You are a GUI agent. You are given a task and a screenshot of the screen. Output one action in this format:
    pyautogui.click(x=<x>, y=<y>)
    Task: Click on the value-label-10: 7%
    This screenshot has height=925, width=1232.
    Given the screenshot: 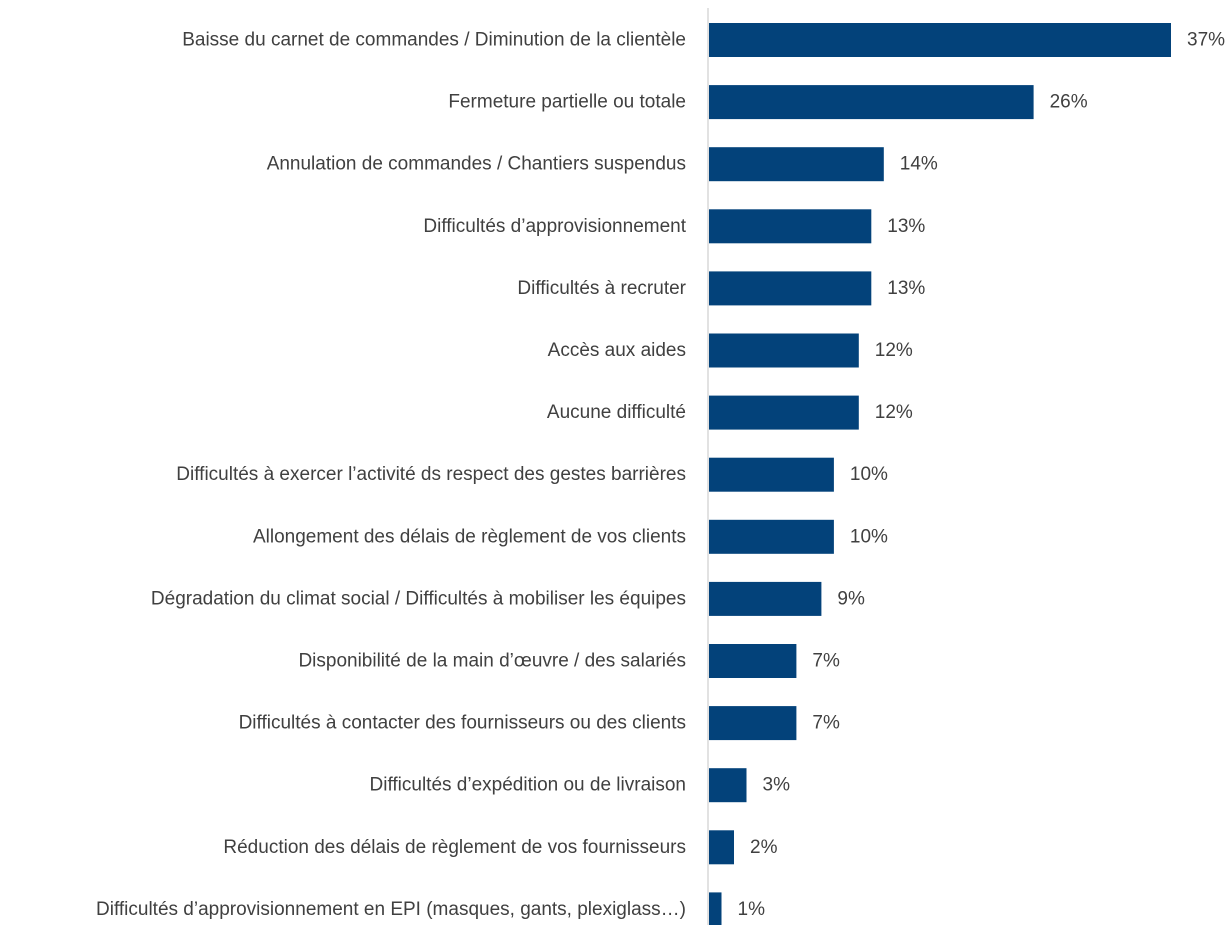 What is the action you would take?
    pyautogui.click(x=826, y=661)
    